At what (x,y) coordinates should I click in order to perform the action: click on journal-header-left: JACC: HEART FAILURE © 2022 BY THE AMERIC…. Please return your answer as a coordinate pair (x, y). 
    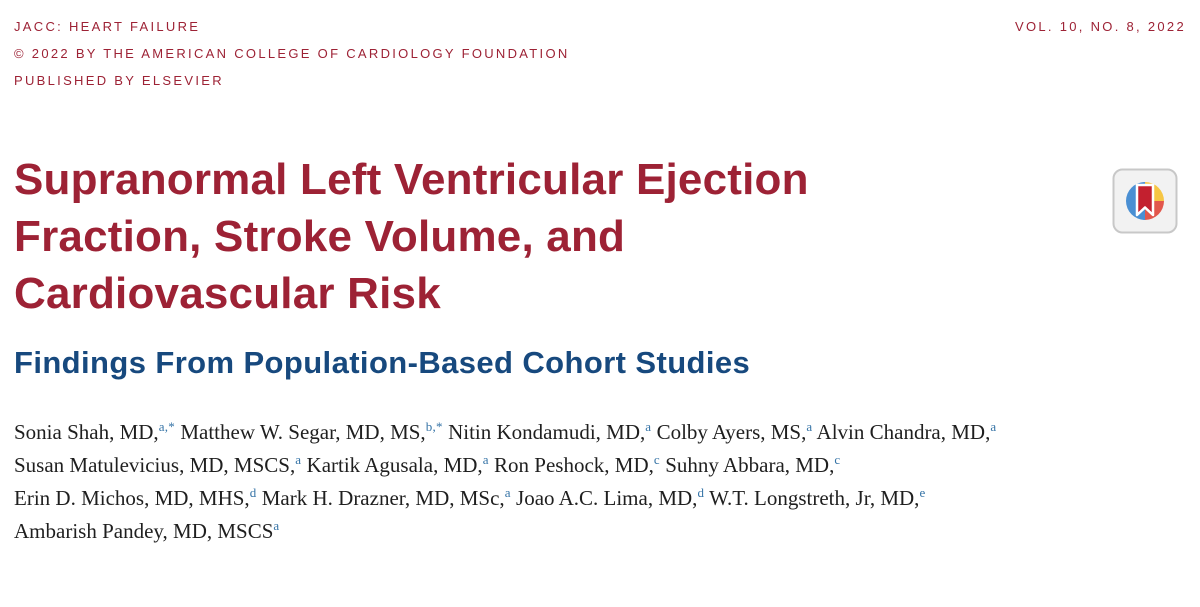
    Looking at the image, I should click on (292, 53).